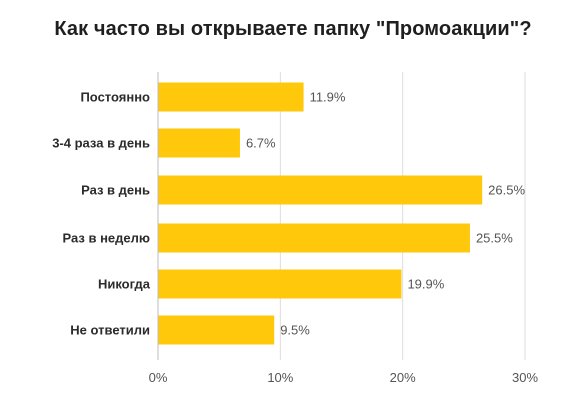 The height and width of the screenshot is (400, 586). Describe the element at coordinates (403, 377) in the screenshot. I see `x-tick-label: 20%` at that location.